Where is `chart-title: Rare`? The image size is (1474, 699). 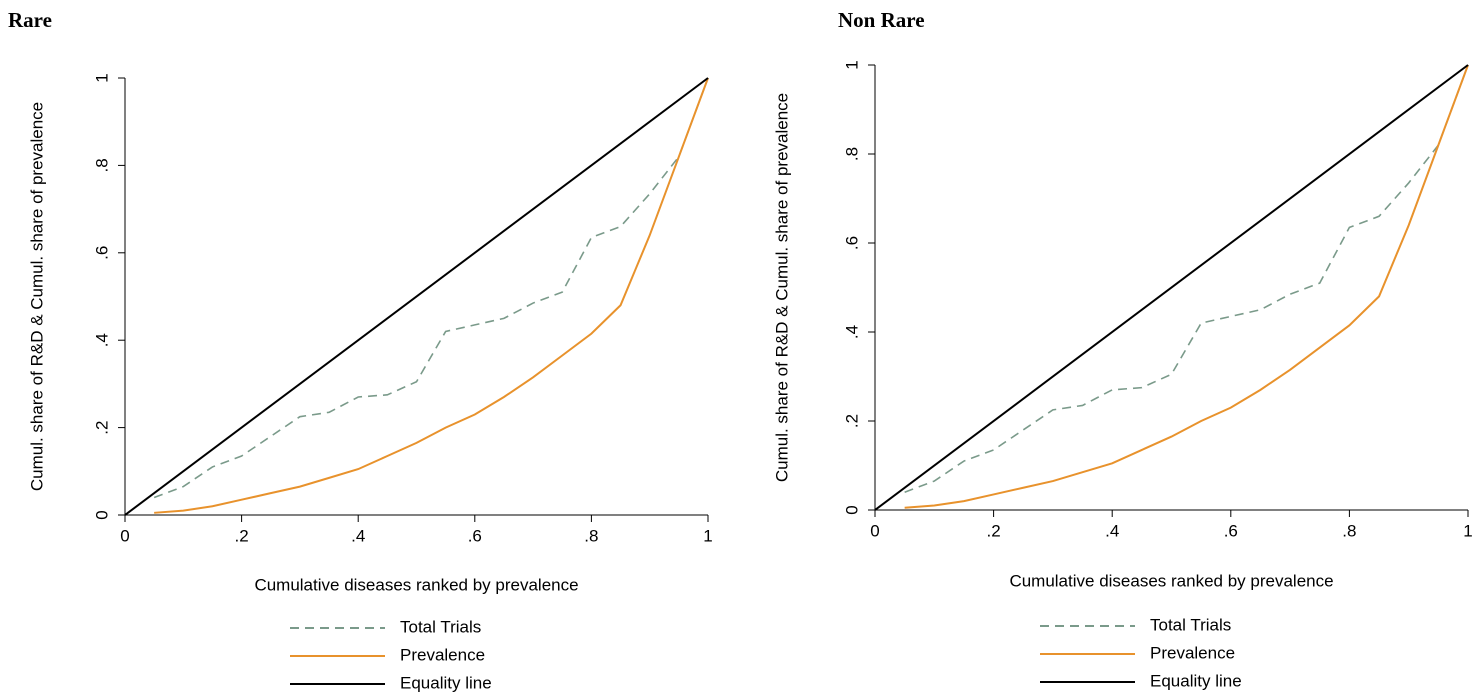 chart-title: Rare is located at coordinates (30, 20).